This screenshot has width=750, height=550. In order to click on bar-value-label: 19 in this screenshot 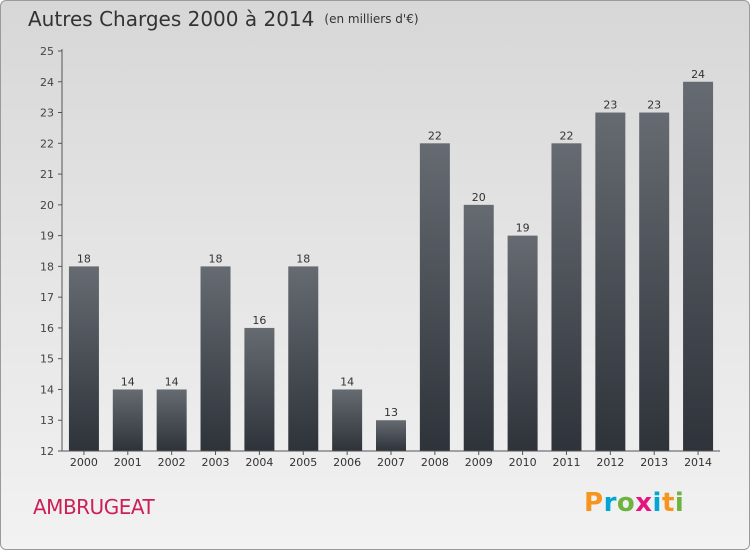, I will do `click(523, 228)`.